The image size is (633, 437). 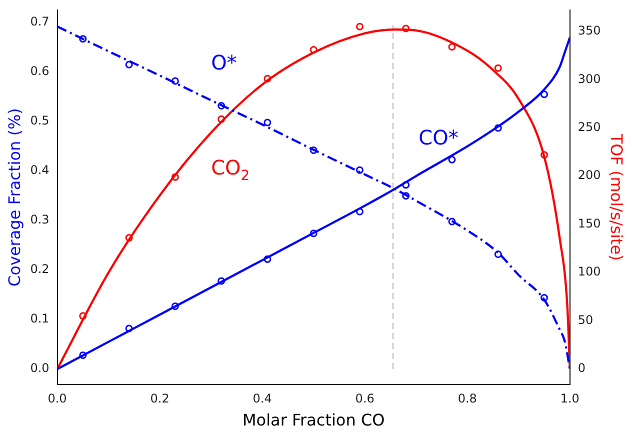 What do you see at coordinates (364, 399) in the screenshot?
I see `x-tick-label: 0.6` at bounding box center [364, 399].